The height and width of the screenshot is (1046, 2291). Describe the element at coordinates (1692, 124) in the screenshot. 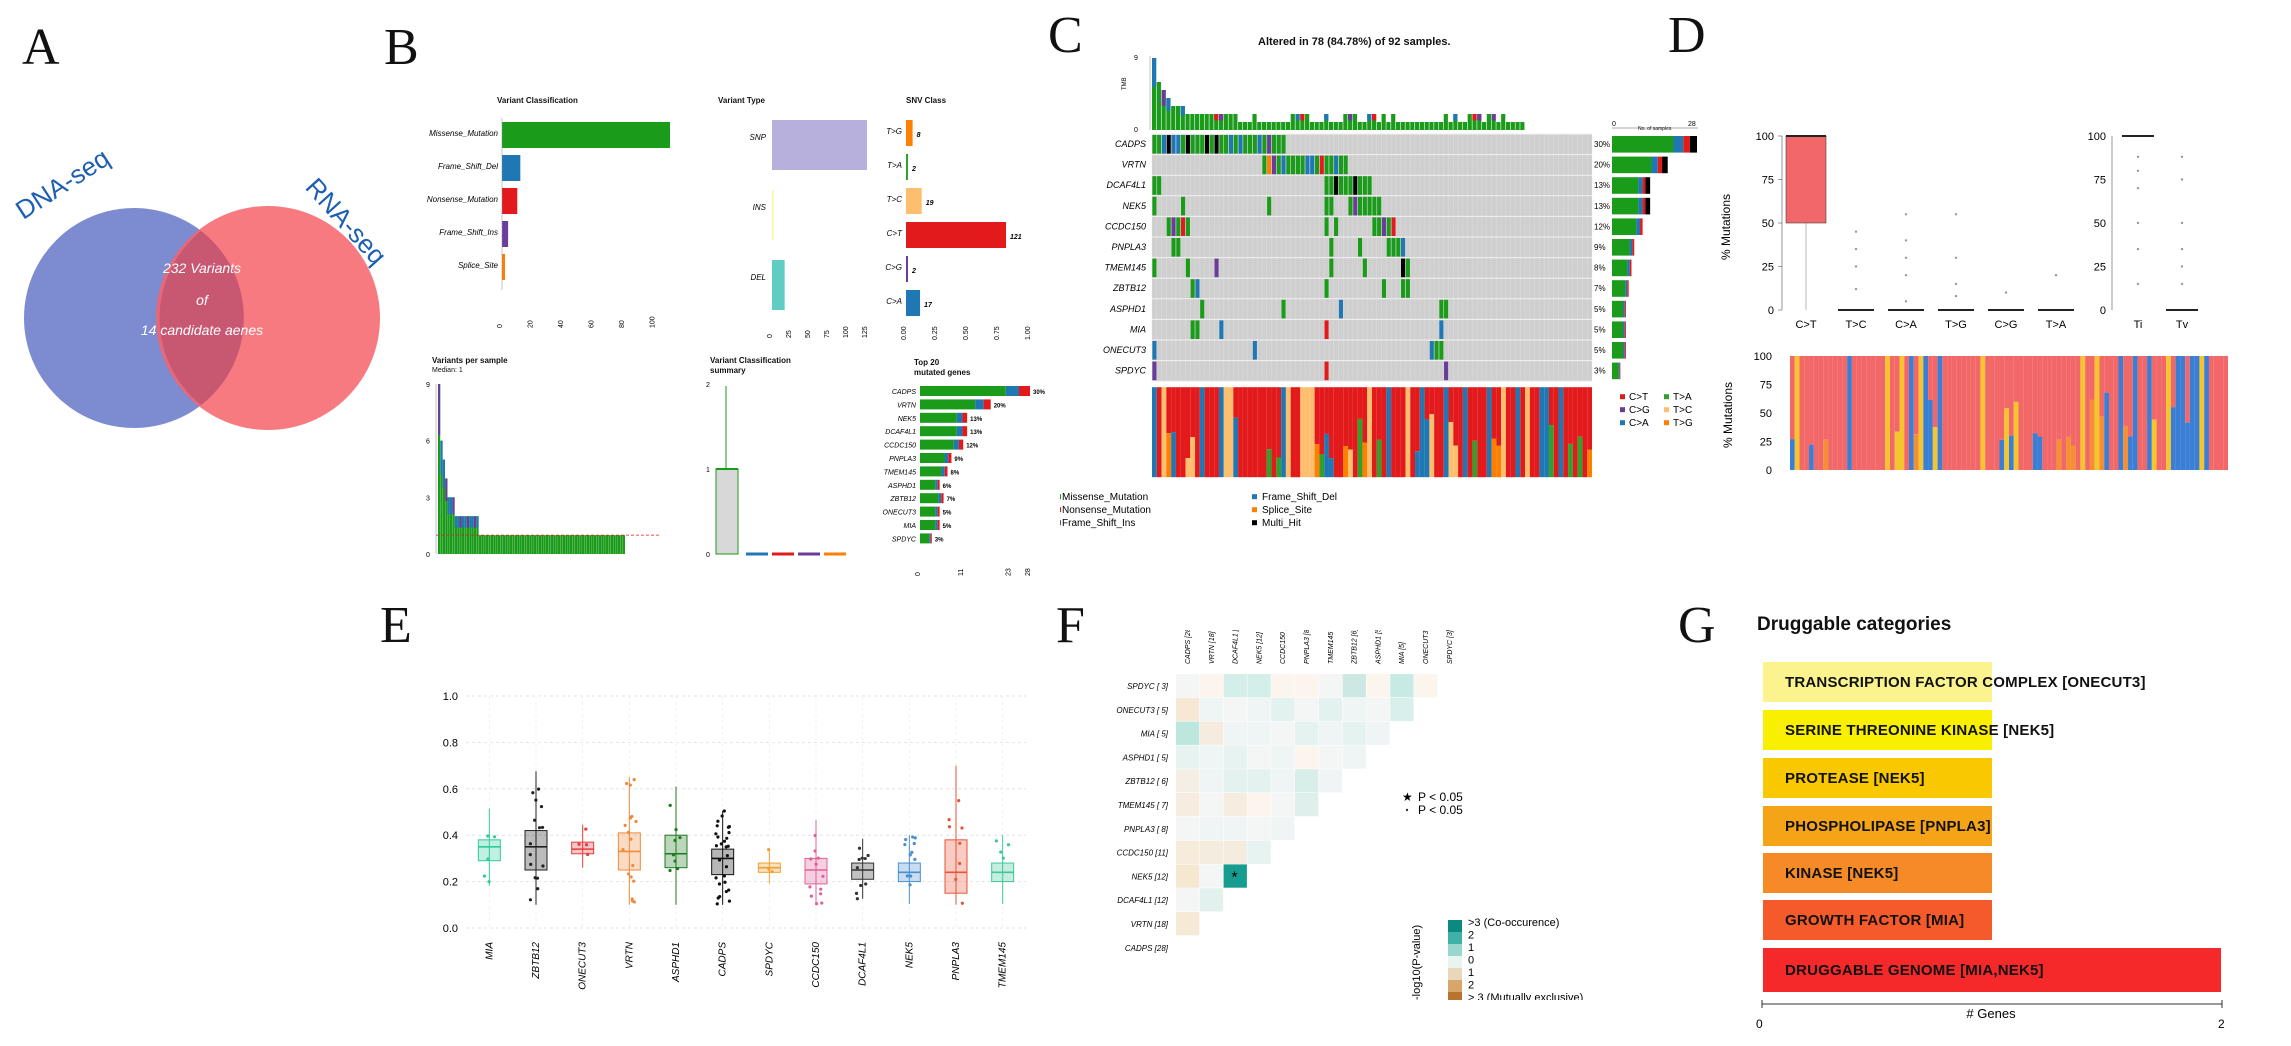

I see `side-tick: 28` at that location.